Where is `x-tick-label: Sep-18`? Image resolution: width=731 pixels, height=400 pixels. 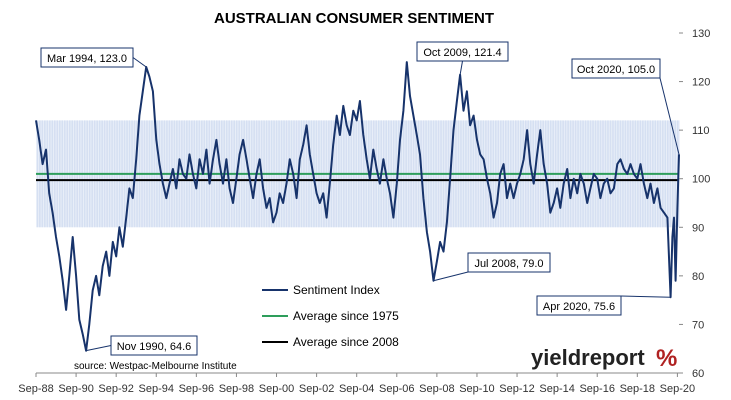
x-tick-label: Sep-18 is located at coordinates (637, 389).